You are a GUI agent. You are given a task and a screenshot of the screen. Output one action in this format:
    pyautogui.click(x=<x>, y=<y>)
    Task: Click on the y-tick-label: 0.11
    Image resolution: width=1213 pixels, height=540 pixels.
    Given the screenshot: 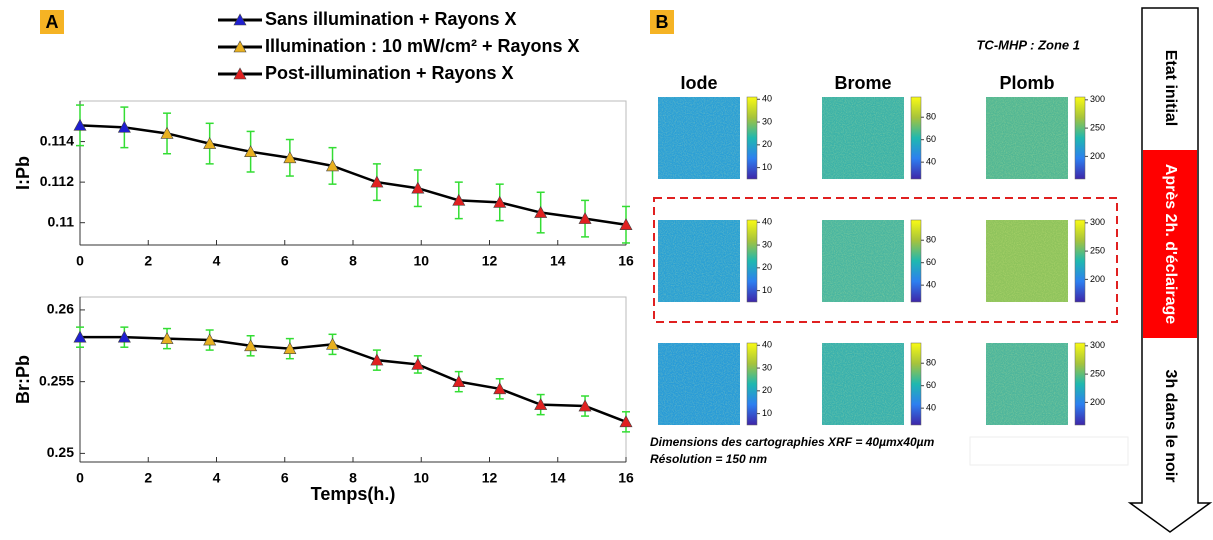 What is the action you would take?
    pyautogui.click(x=61, y=221)
    